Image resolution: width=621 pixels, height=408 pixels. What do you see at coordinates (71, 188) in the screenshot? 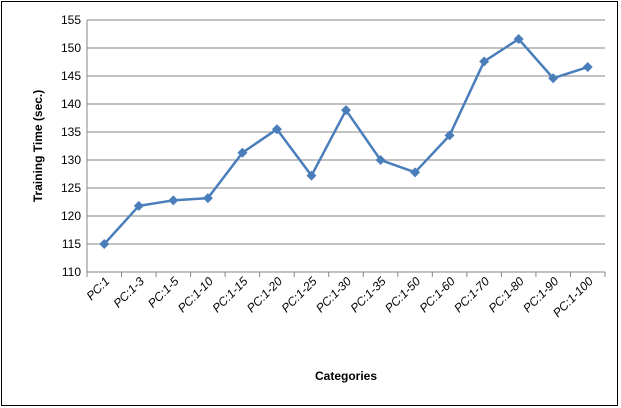
I see `y-tick-label: 125` at bounding box center [71, 188].